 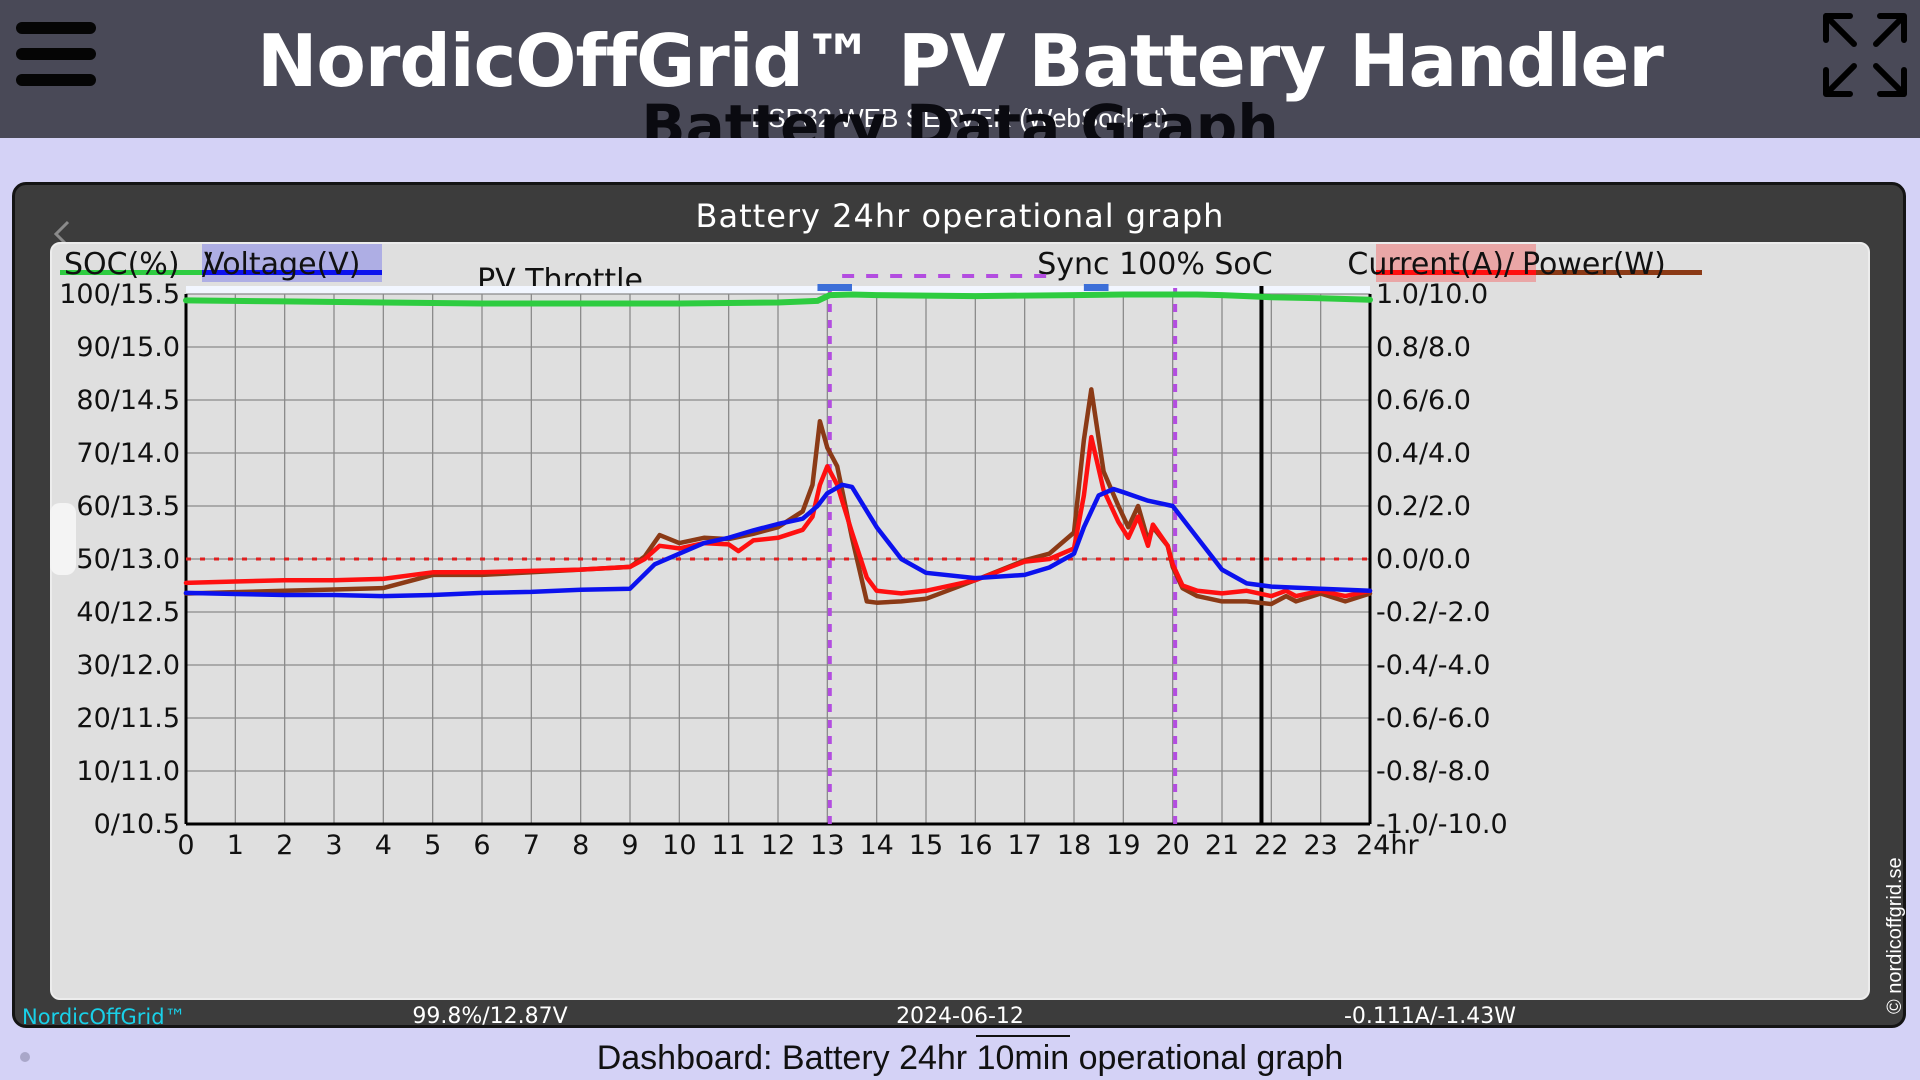 What do you see at coordinates (1024, 845) in the screenshot?
I see `x-axis-tick: 17` at bounding box center [1024, 845].